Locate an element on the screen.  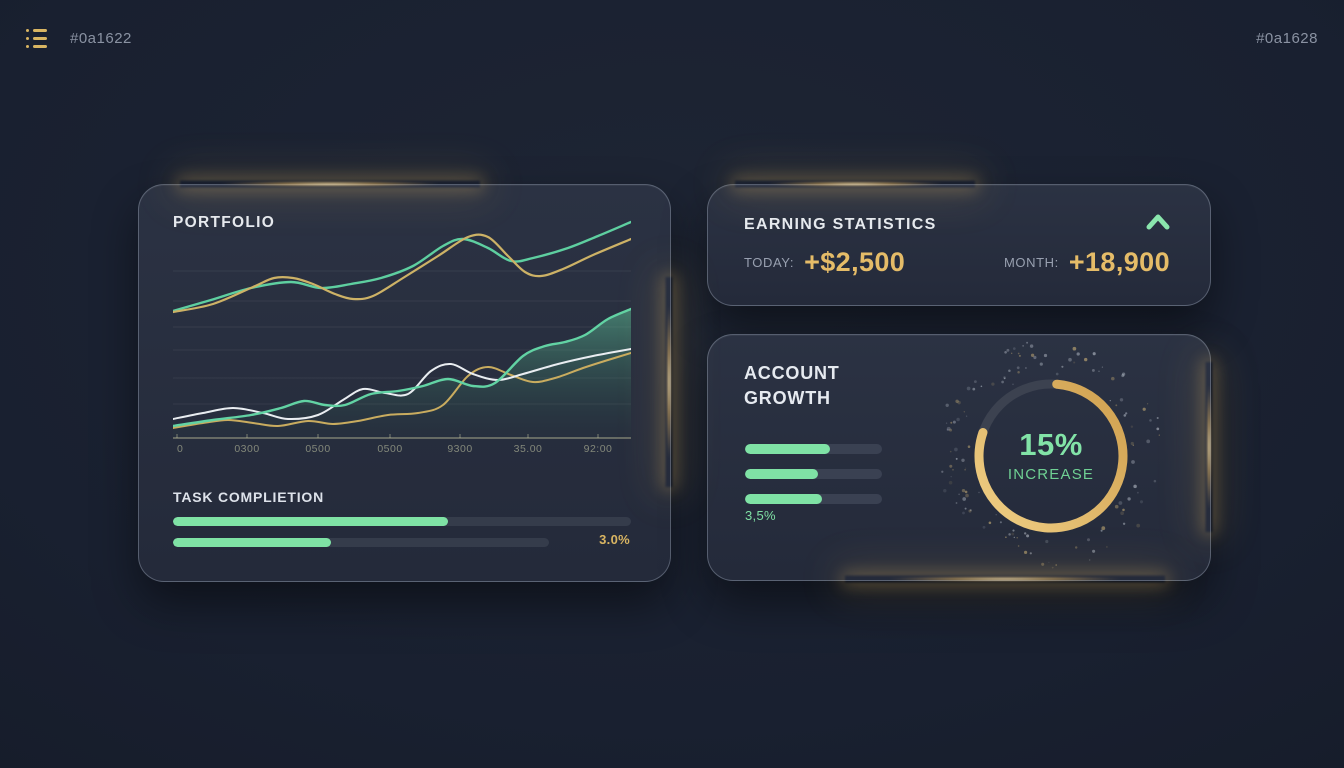
account-growth-card: ACCOUNT GROWTH 3,5% 15% INCRE is located at coordinates (959, 457).